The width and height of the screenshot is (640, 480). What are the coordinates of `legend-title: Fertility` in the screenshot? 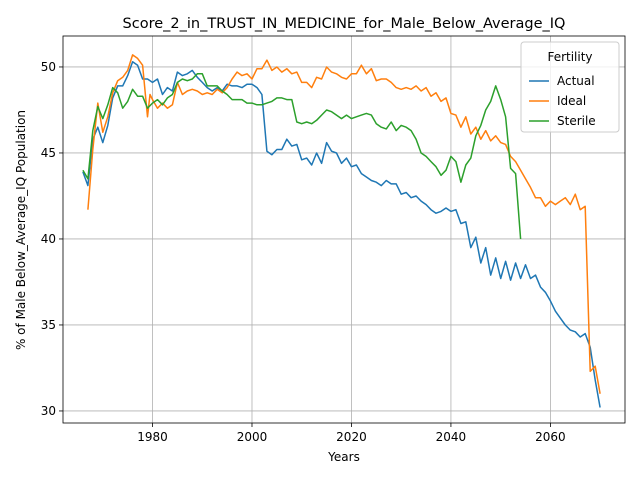 It's located at (569, 57).